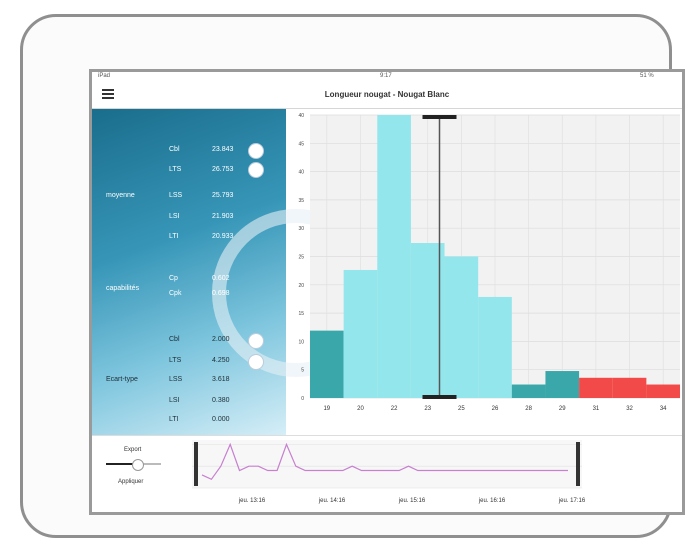 Image resolution: width=695 pixels, height=552 pixels. Describe the element at coordinates (360, 409) in the screenshot. I see `x-tick-label: 20` at that location.